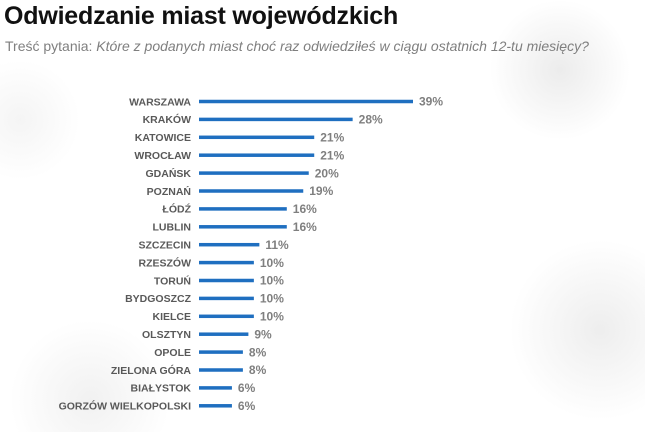 The width and height of the screenshot is (645, 432). Describe the element at coordinates (172, 353) in the screenshot. I see `category-label: OPOLE` at that location.